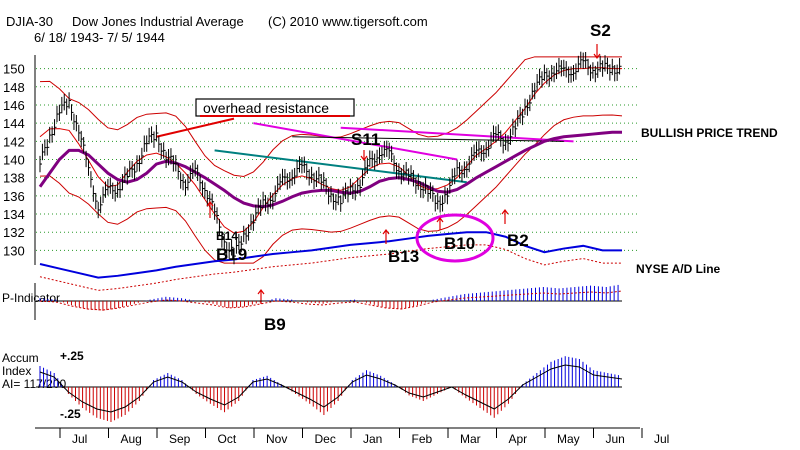 Image resolution: width=800 pixels, height=450 pixels. Describe the element at coordinates (14, 178) in the screenshot. I see `y-tick-label: 138` at that location.